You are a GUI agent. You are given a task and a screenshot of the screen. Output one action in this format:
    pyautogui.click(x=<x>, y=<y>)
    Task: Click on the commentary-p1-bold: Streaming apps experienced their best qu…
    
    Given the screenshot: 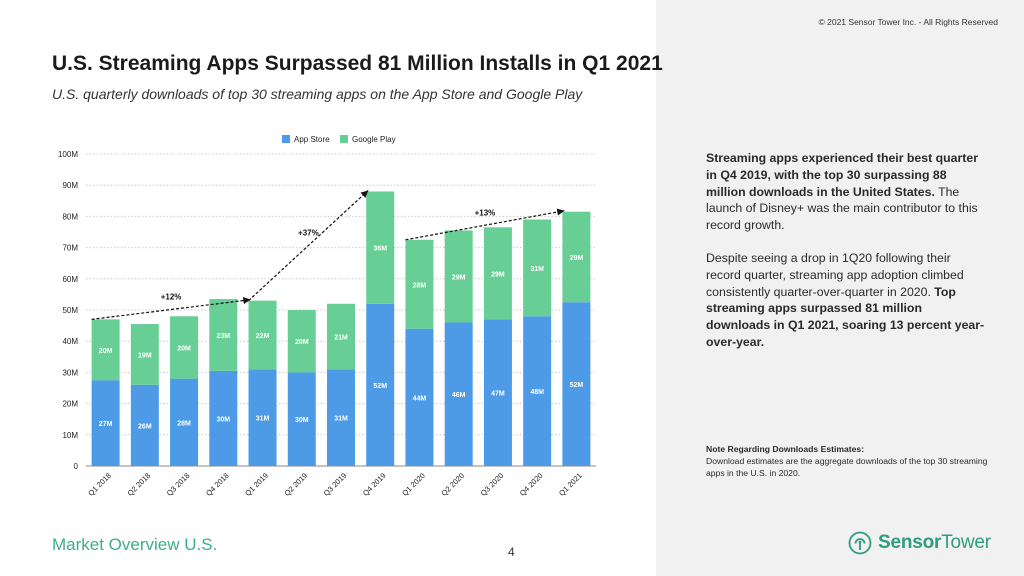 What is the action you would take?
    pyautogui.click(x=842, y=175)
    